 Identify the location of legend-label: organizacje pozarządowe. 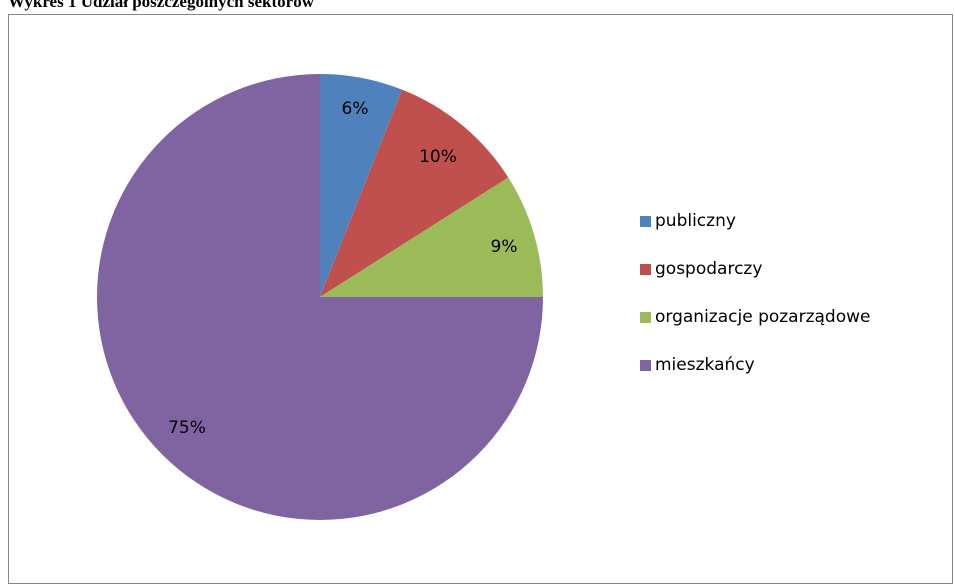
(763, 317).